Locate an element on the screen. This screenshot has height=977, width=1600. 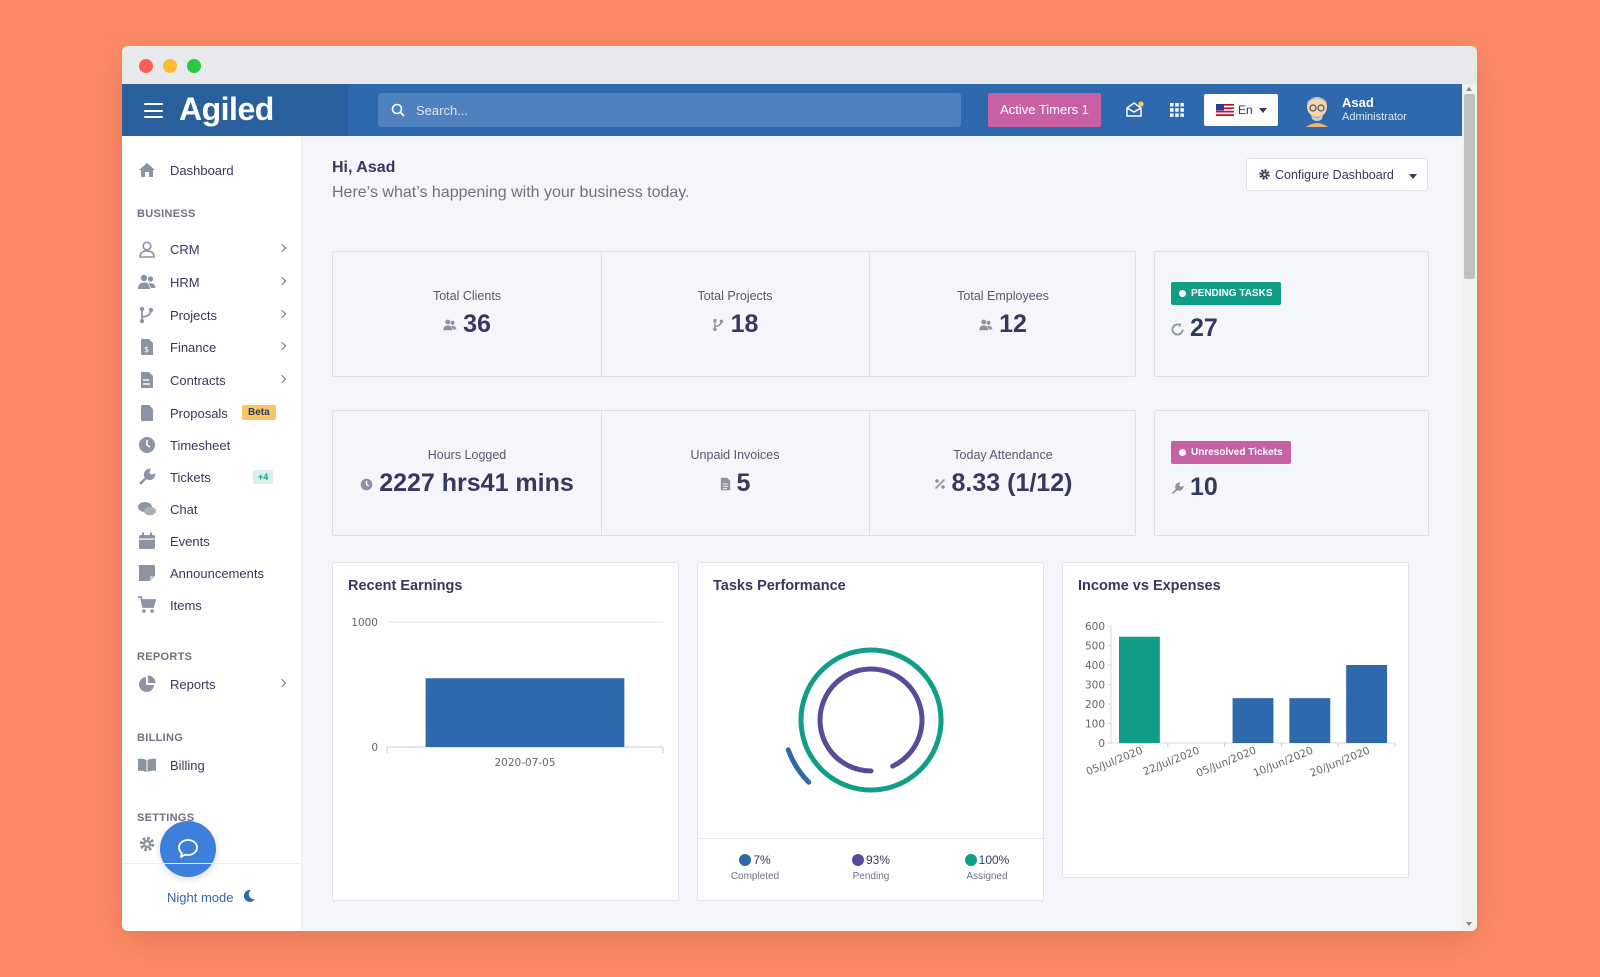
sidebar-item-contracts: Contracts is located at coordinates (212, 380).